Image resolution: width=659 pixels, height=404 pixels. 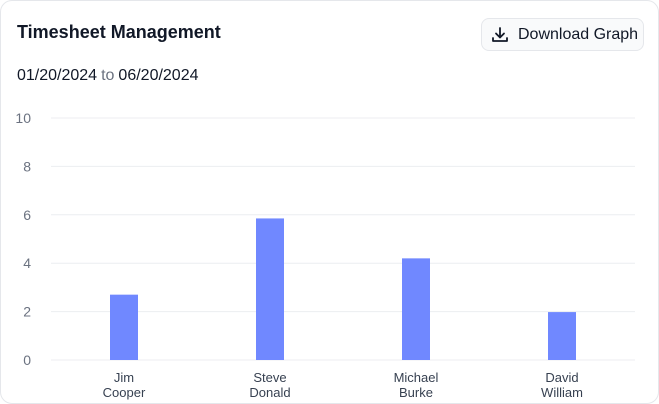 What do you see at coordinates (27, 263) in the screenshot?
I see `y-tick-label-4: 4` at bounding box center [27, 263].